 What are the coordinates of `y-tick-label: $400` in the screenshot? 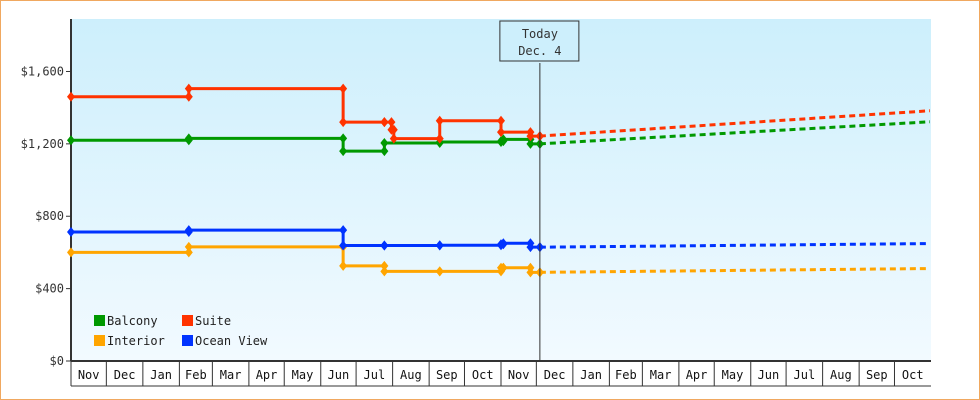 It's located at (49, 289).